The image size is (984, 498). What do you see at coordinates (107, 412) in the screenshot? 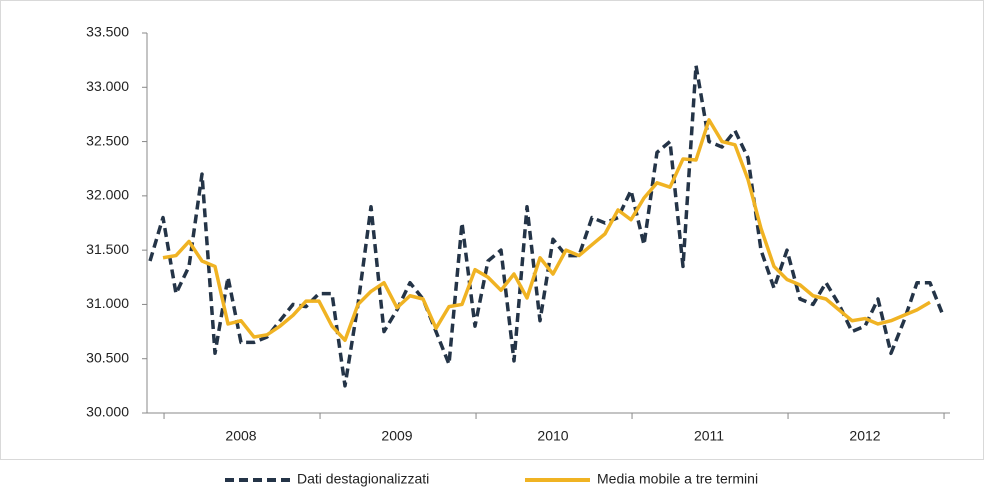
I see `y-tick-label: 30.000` at bounding box center [107, 412].